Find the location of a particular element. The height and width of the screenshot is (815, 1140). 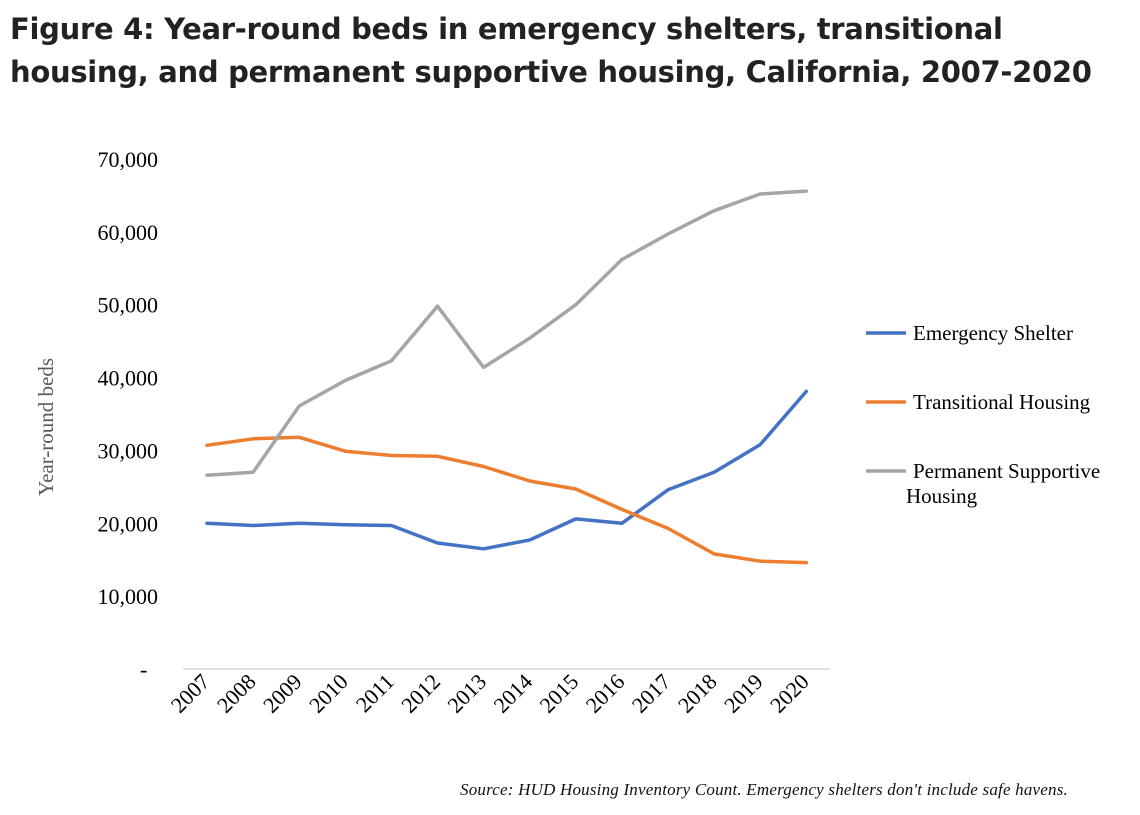

series-line-transitional-housing is located at coordinates (507, 500).